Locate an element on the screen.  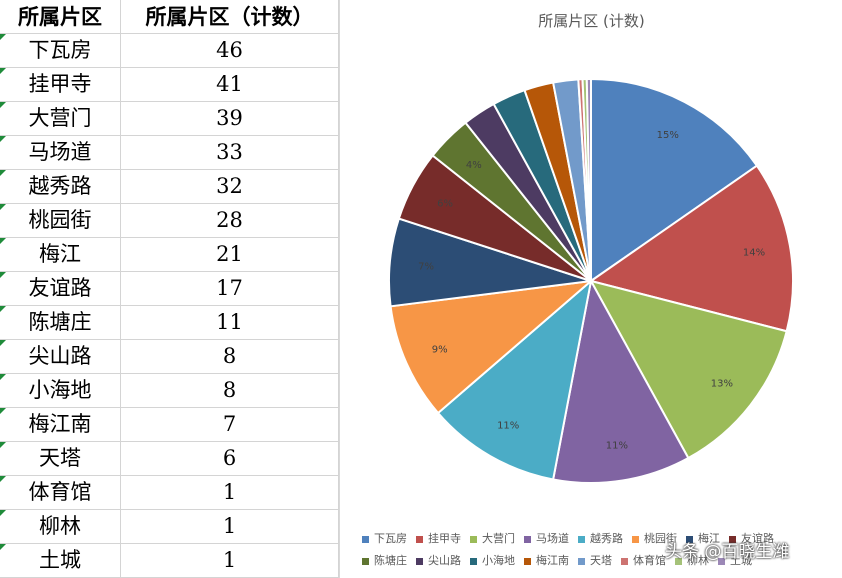
cell-count: 46 is located at coordinates (229, 50).